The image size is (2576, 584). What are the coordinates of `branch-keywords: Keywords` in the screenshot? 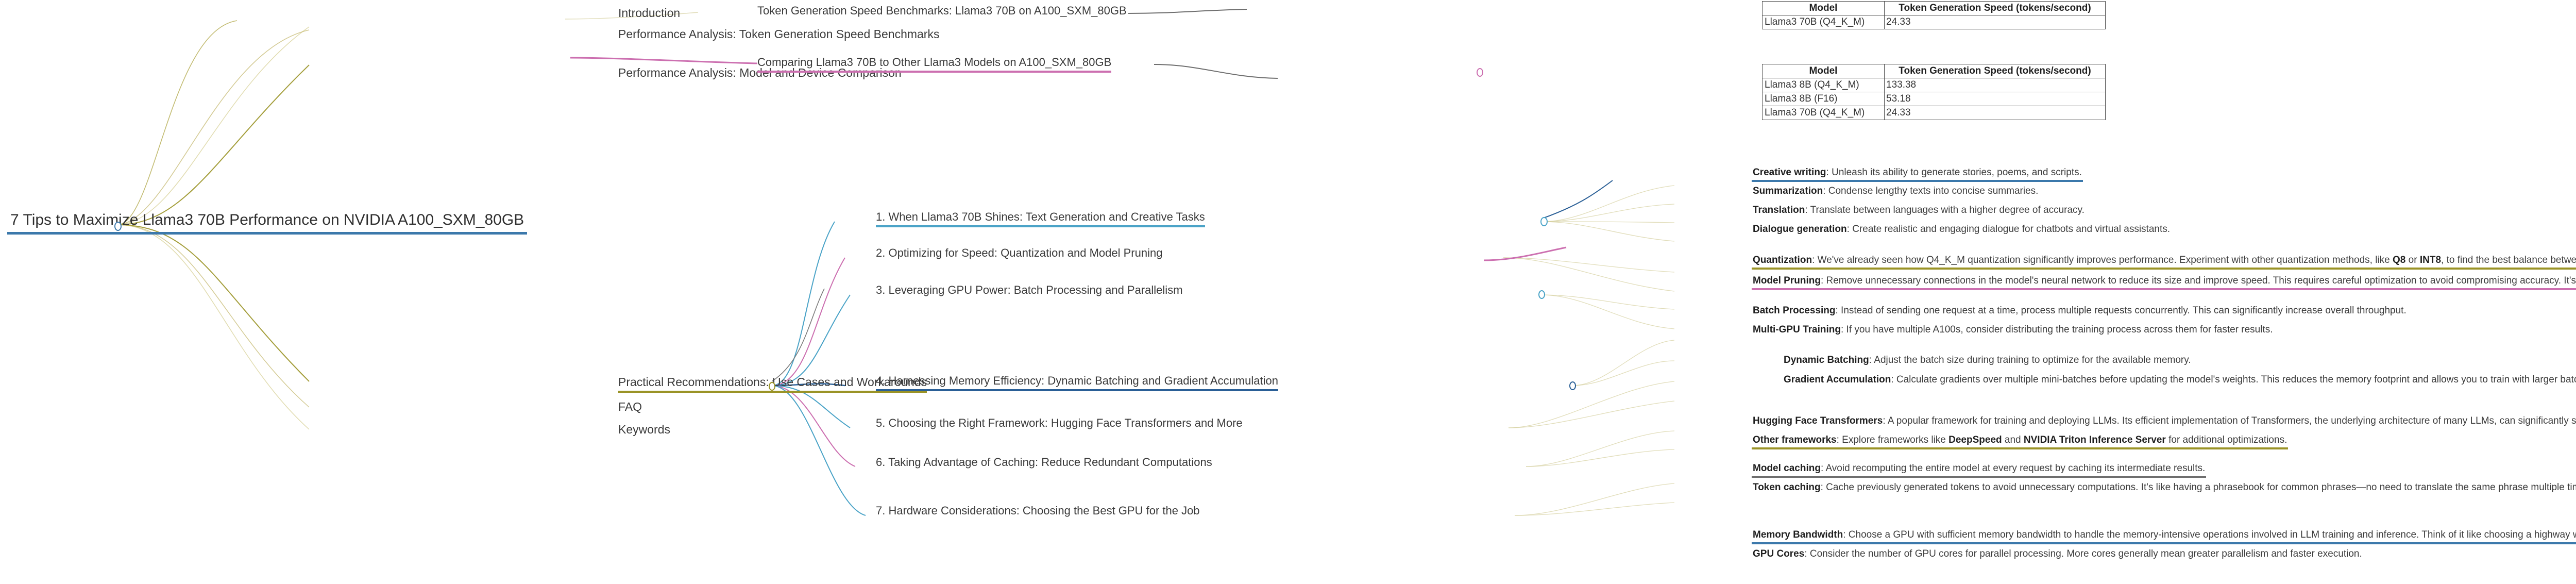 It's located at (644, 430).